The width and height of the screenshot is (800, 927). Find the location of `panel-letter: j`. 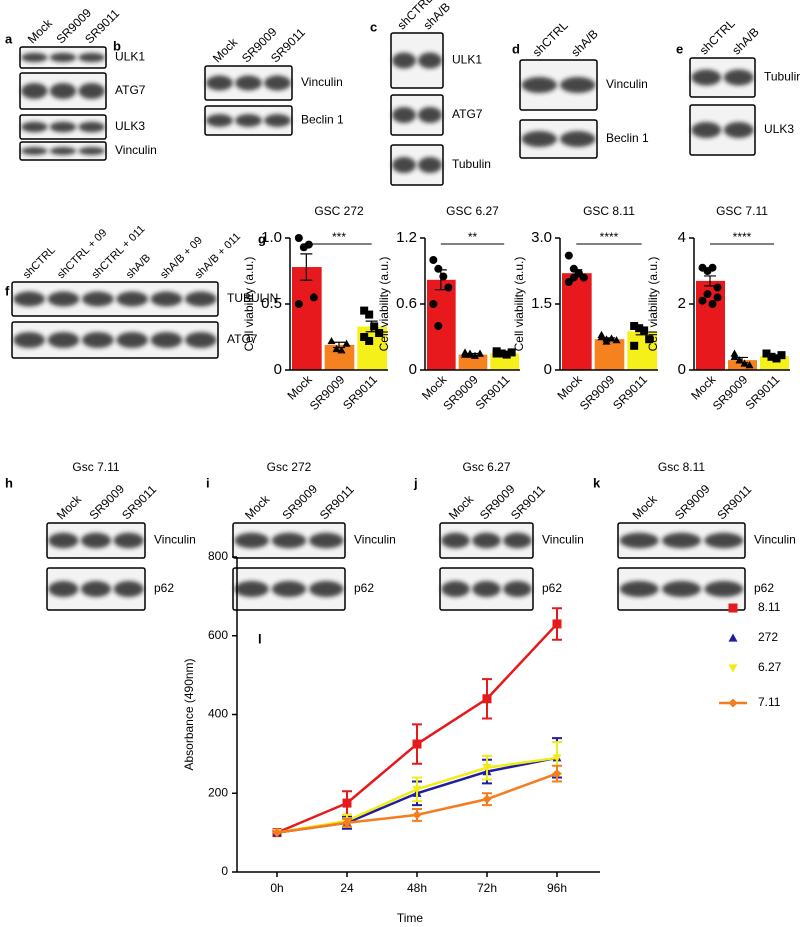

panel-letter: j is located at coordinates (415, 482).